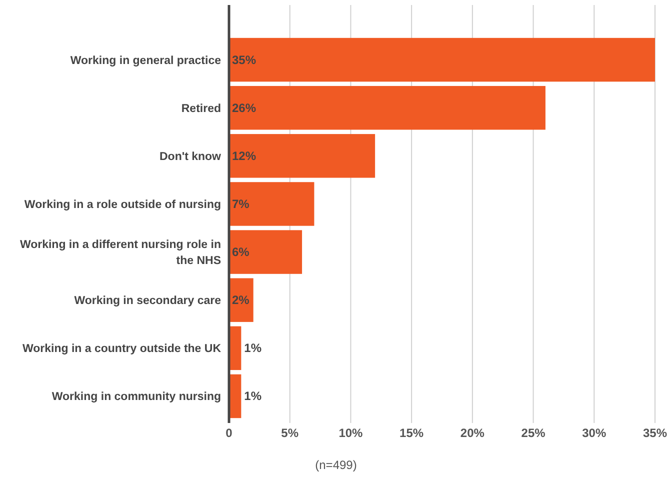 This screenshot has width=671, height=477. I want to click on x-tick-label: 25%, so click(533, 433).